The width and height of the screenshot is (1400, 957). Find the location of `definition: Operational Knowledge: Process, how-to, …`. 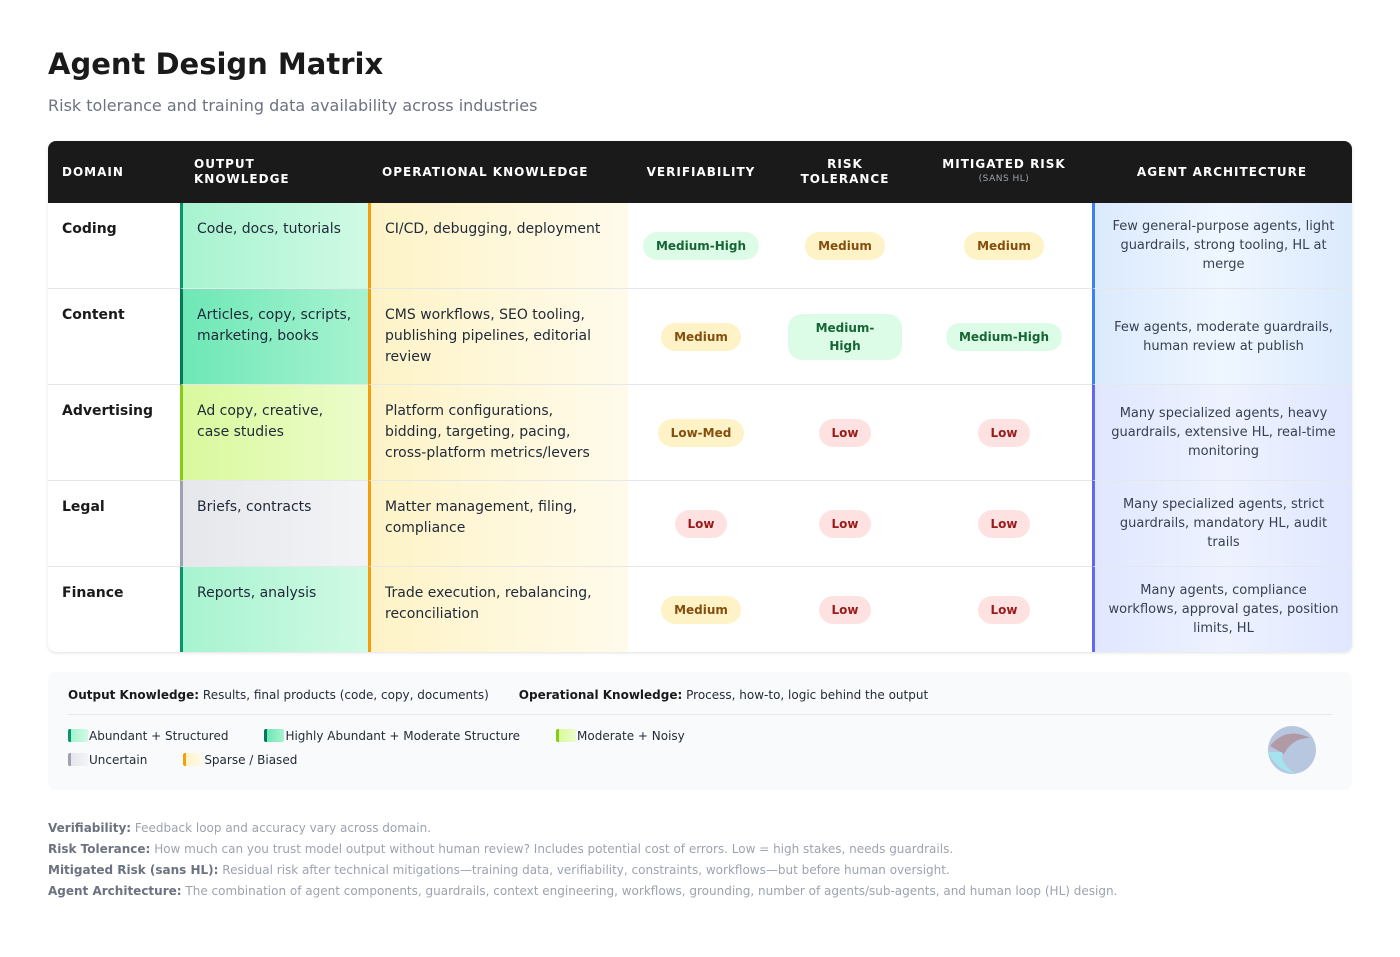

definition: Operational Knowledge: Process, how-to, … is located at coordinates (723, 695).